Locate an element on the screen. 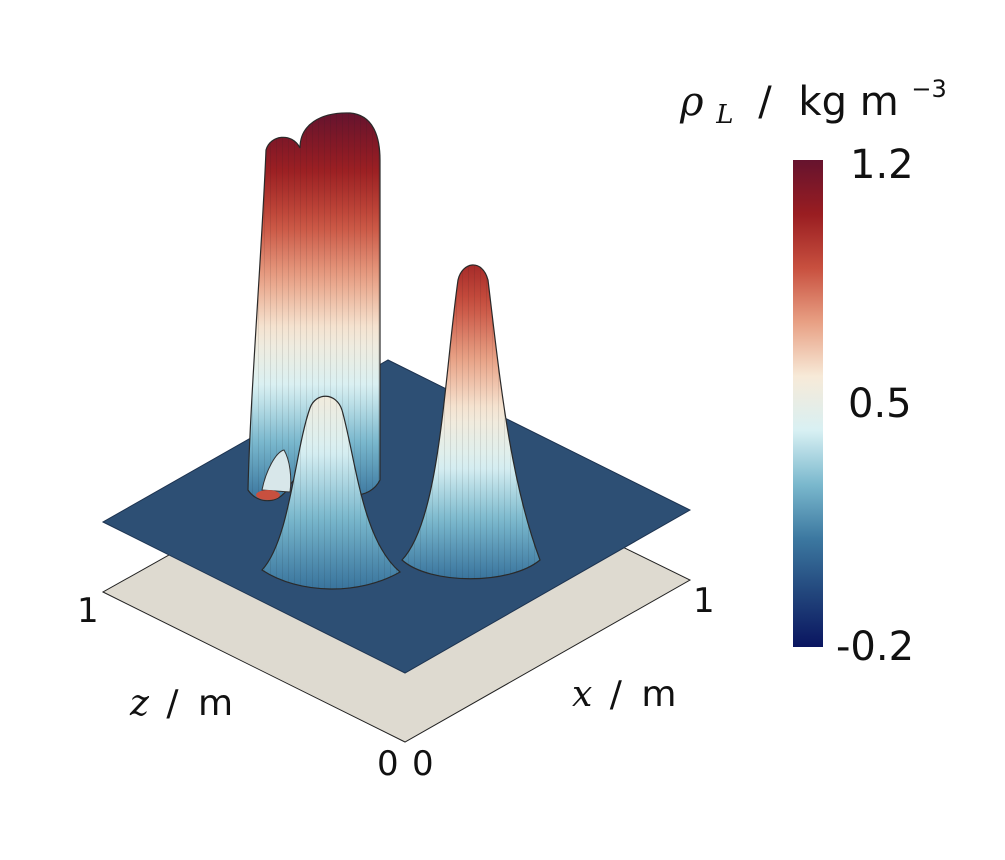  x-tick-min: 0 is located at coordinates (423, 764).